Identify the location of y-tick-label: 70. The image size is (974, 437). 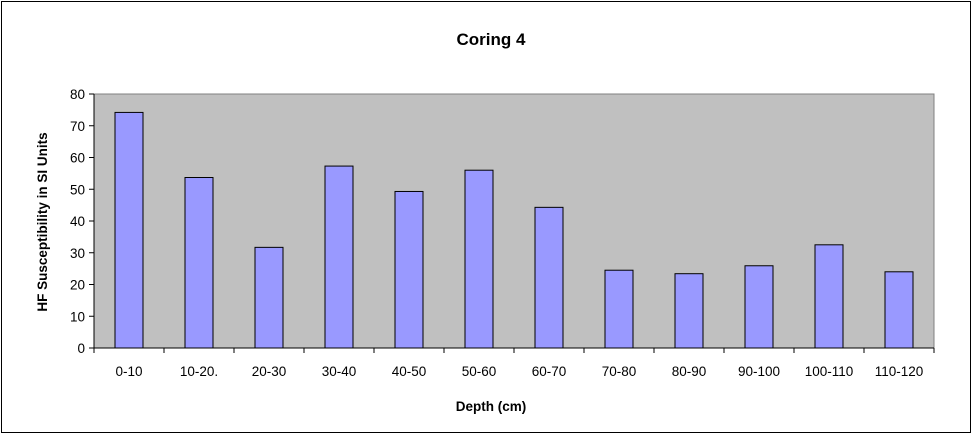
(77, 126).